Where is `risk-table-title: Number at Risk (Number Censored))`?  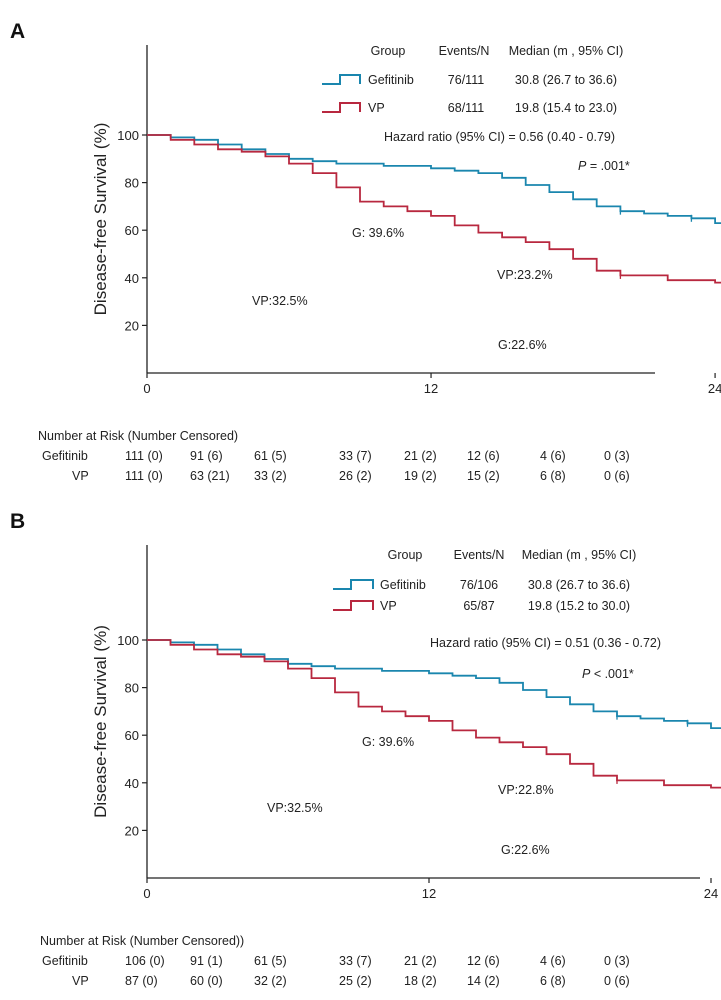 risk-table-title: Number at Risk (Number Censored)) is located at coordinates (142, 941).